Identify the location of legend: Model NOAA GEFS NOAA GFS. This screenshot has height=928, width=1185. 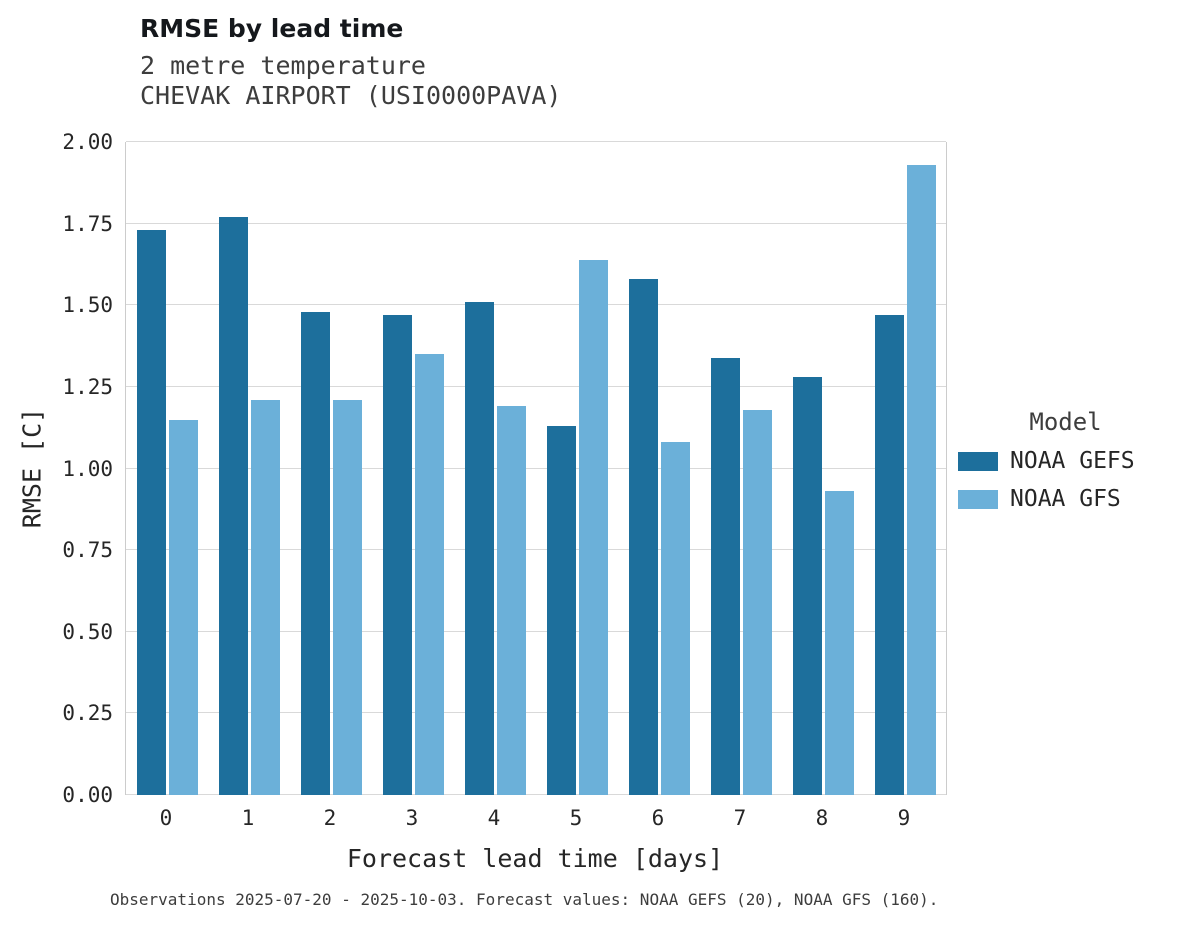
(1065, 460).